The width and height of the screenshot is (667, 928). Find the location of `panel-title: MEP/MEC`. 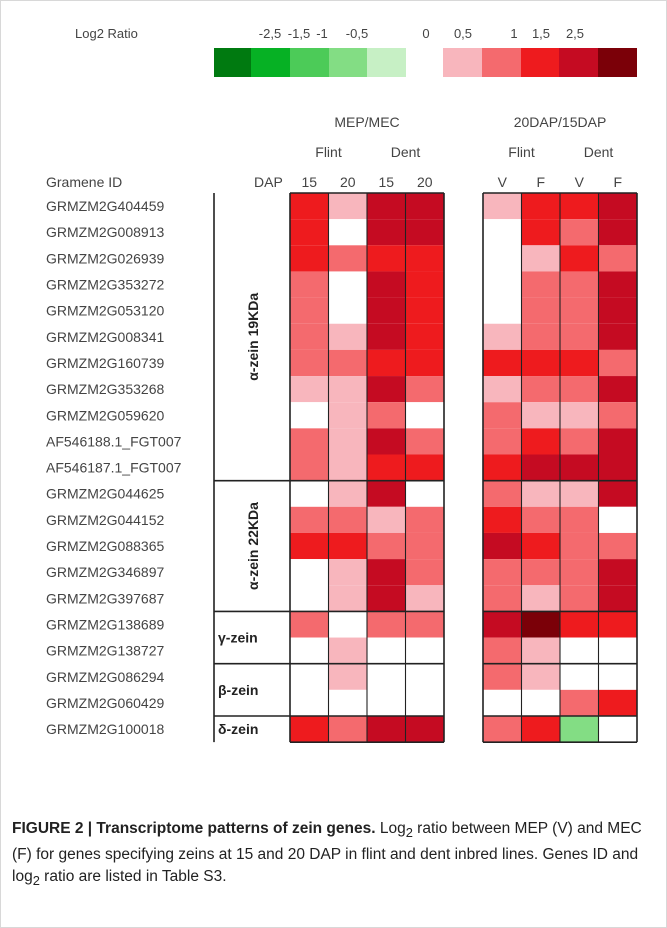

panel-title: MEP/MEC is located at coordinates (366, 122).